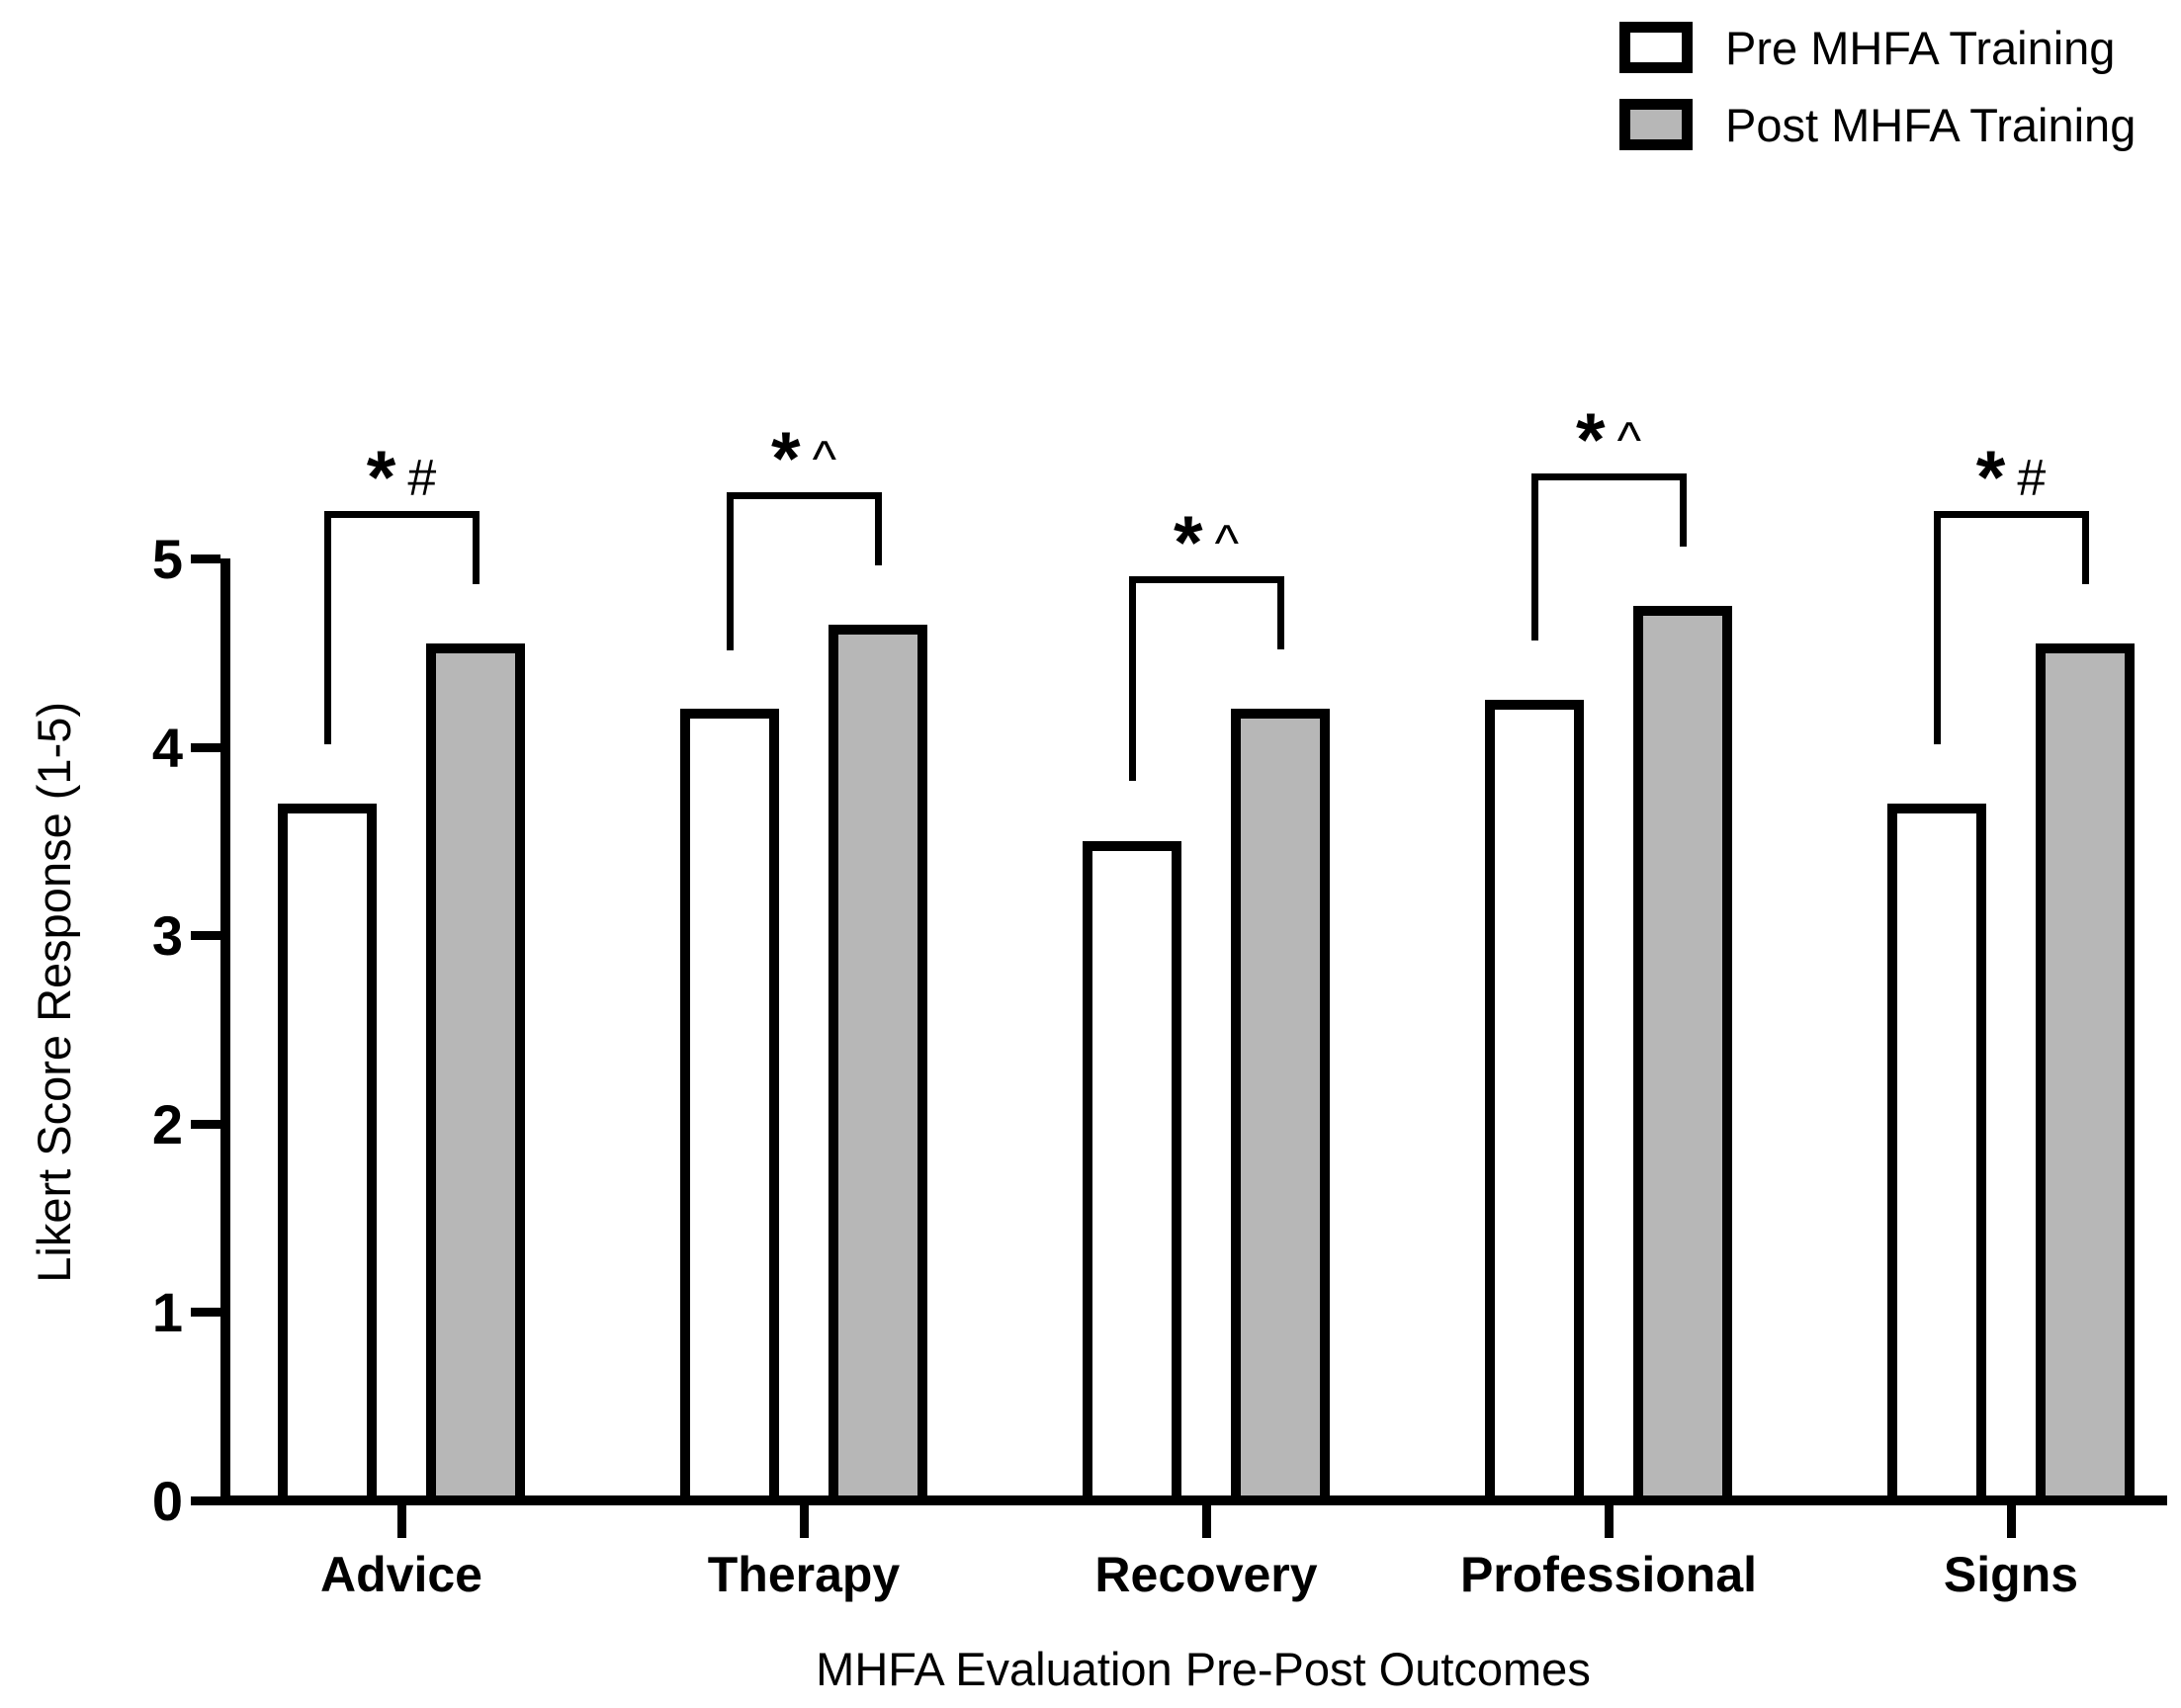  I want to click on x-axis-title: MHFA Evaluation Pre-Post Outcomes, so click(1203, 1669).